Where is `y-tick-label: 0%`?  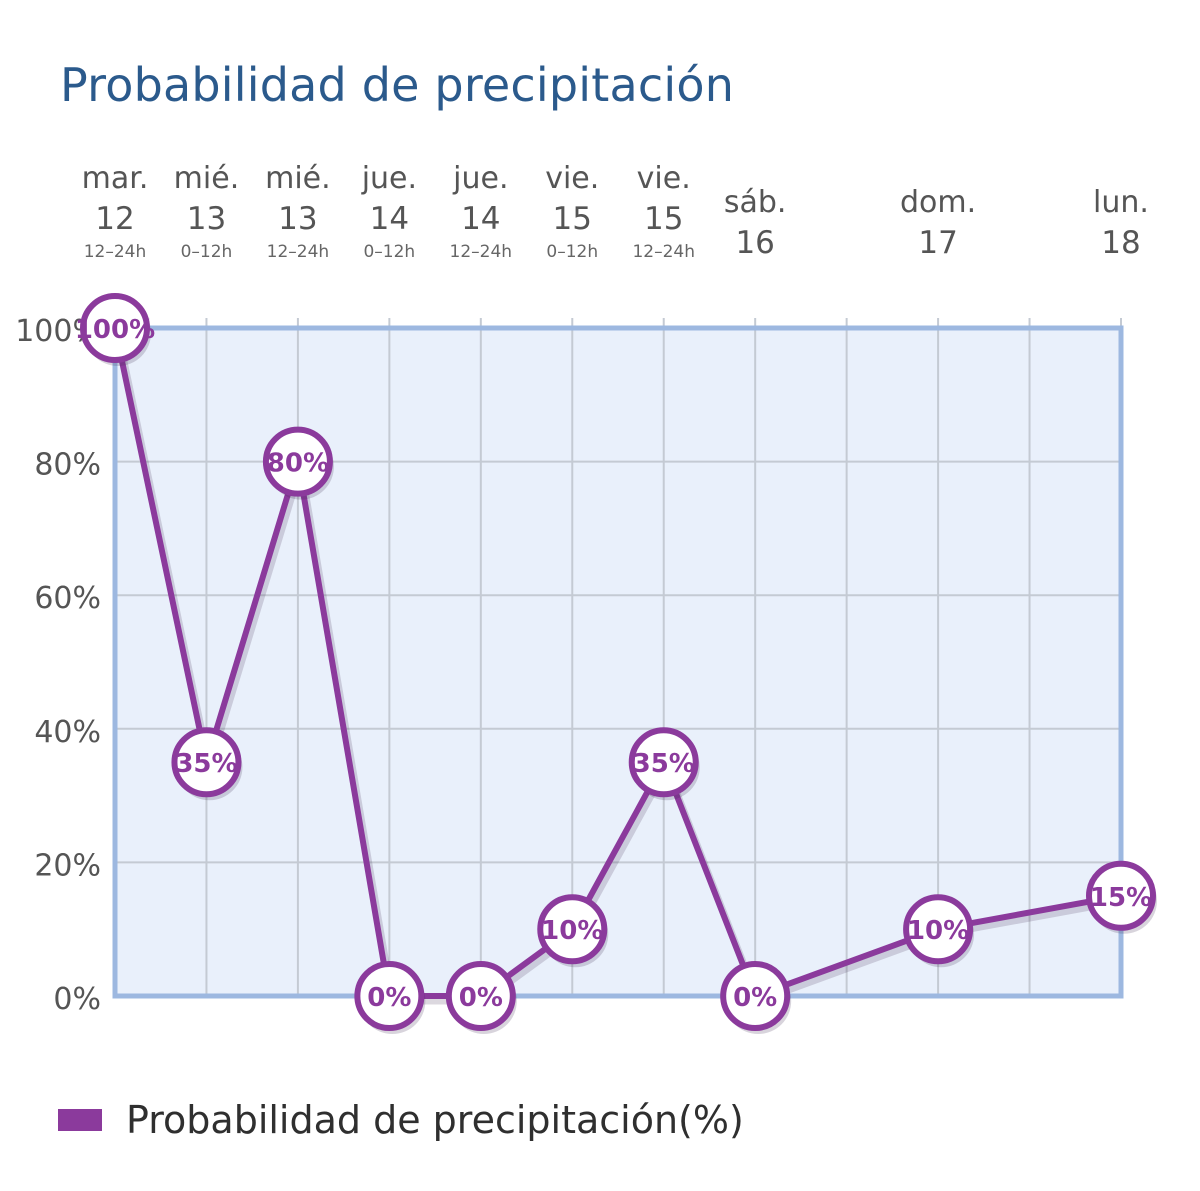 y-tick-label: 0% is located at coordinates (77, 999).